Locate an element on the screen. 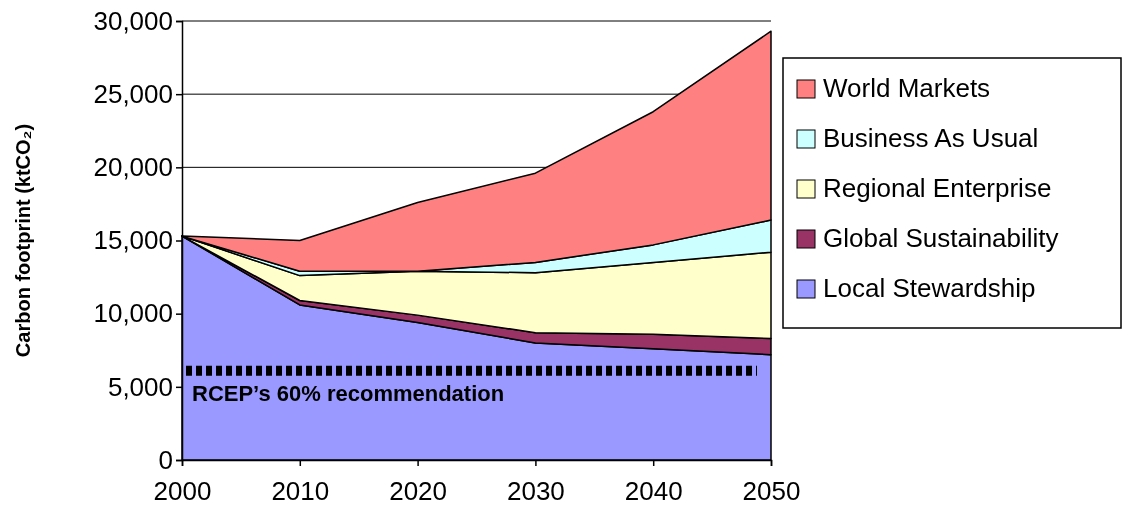 Image resolution: width=1125 pixels, height=527 pixels. y-tick-label: 5,000 is located at coordinates (140, 386).